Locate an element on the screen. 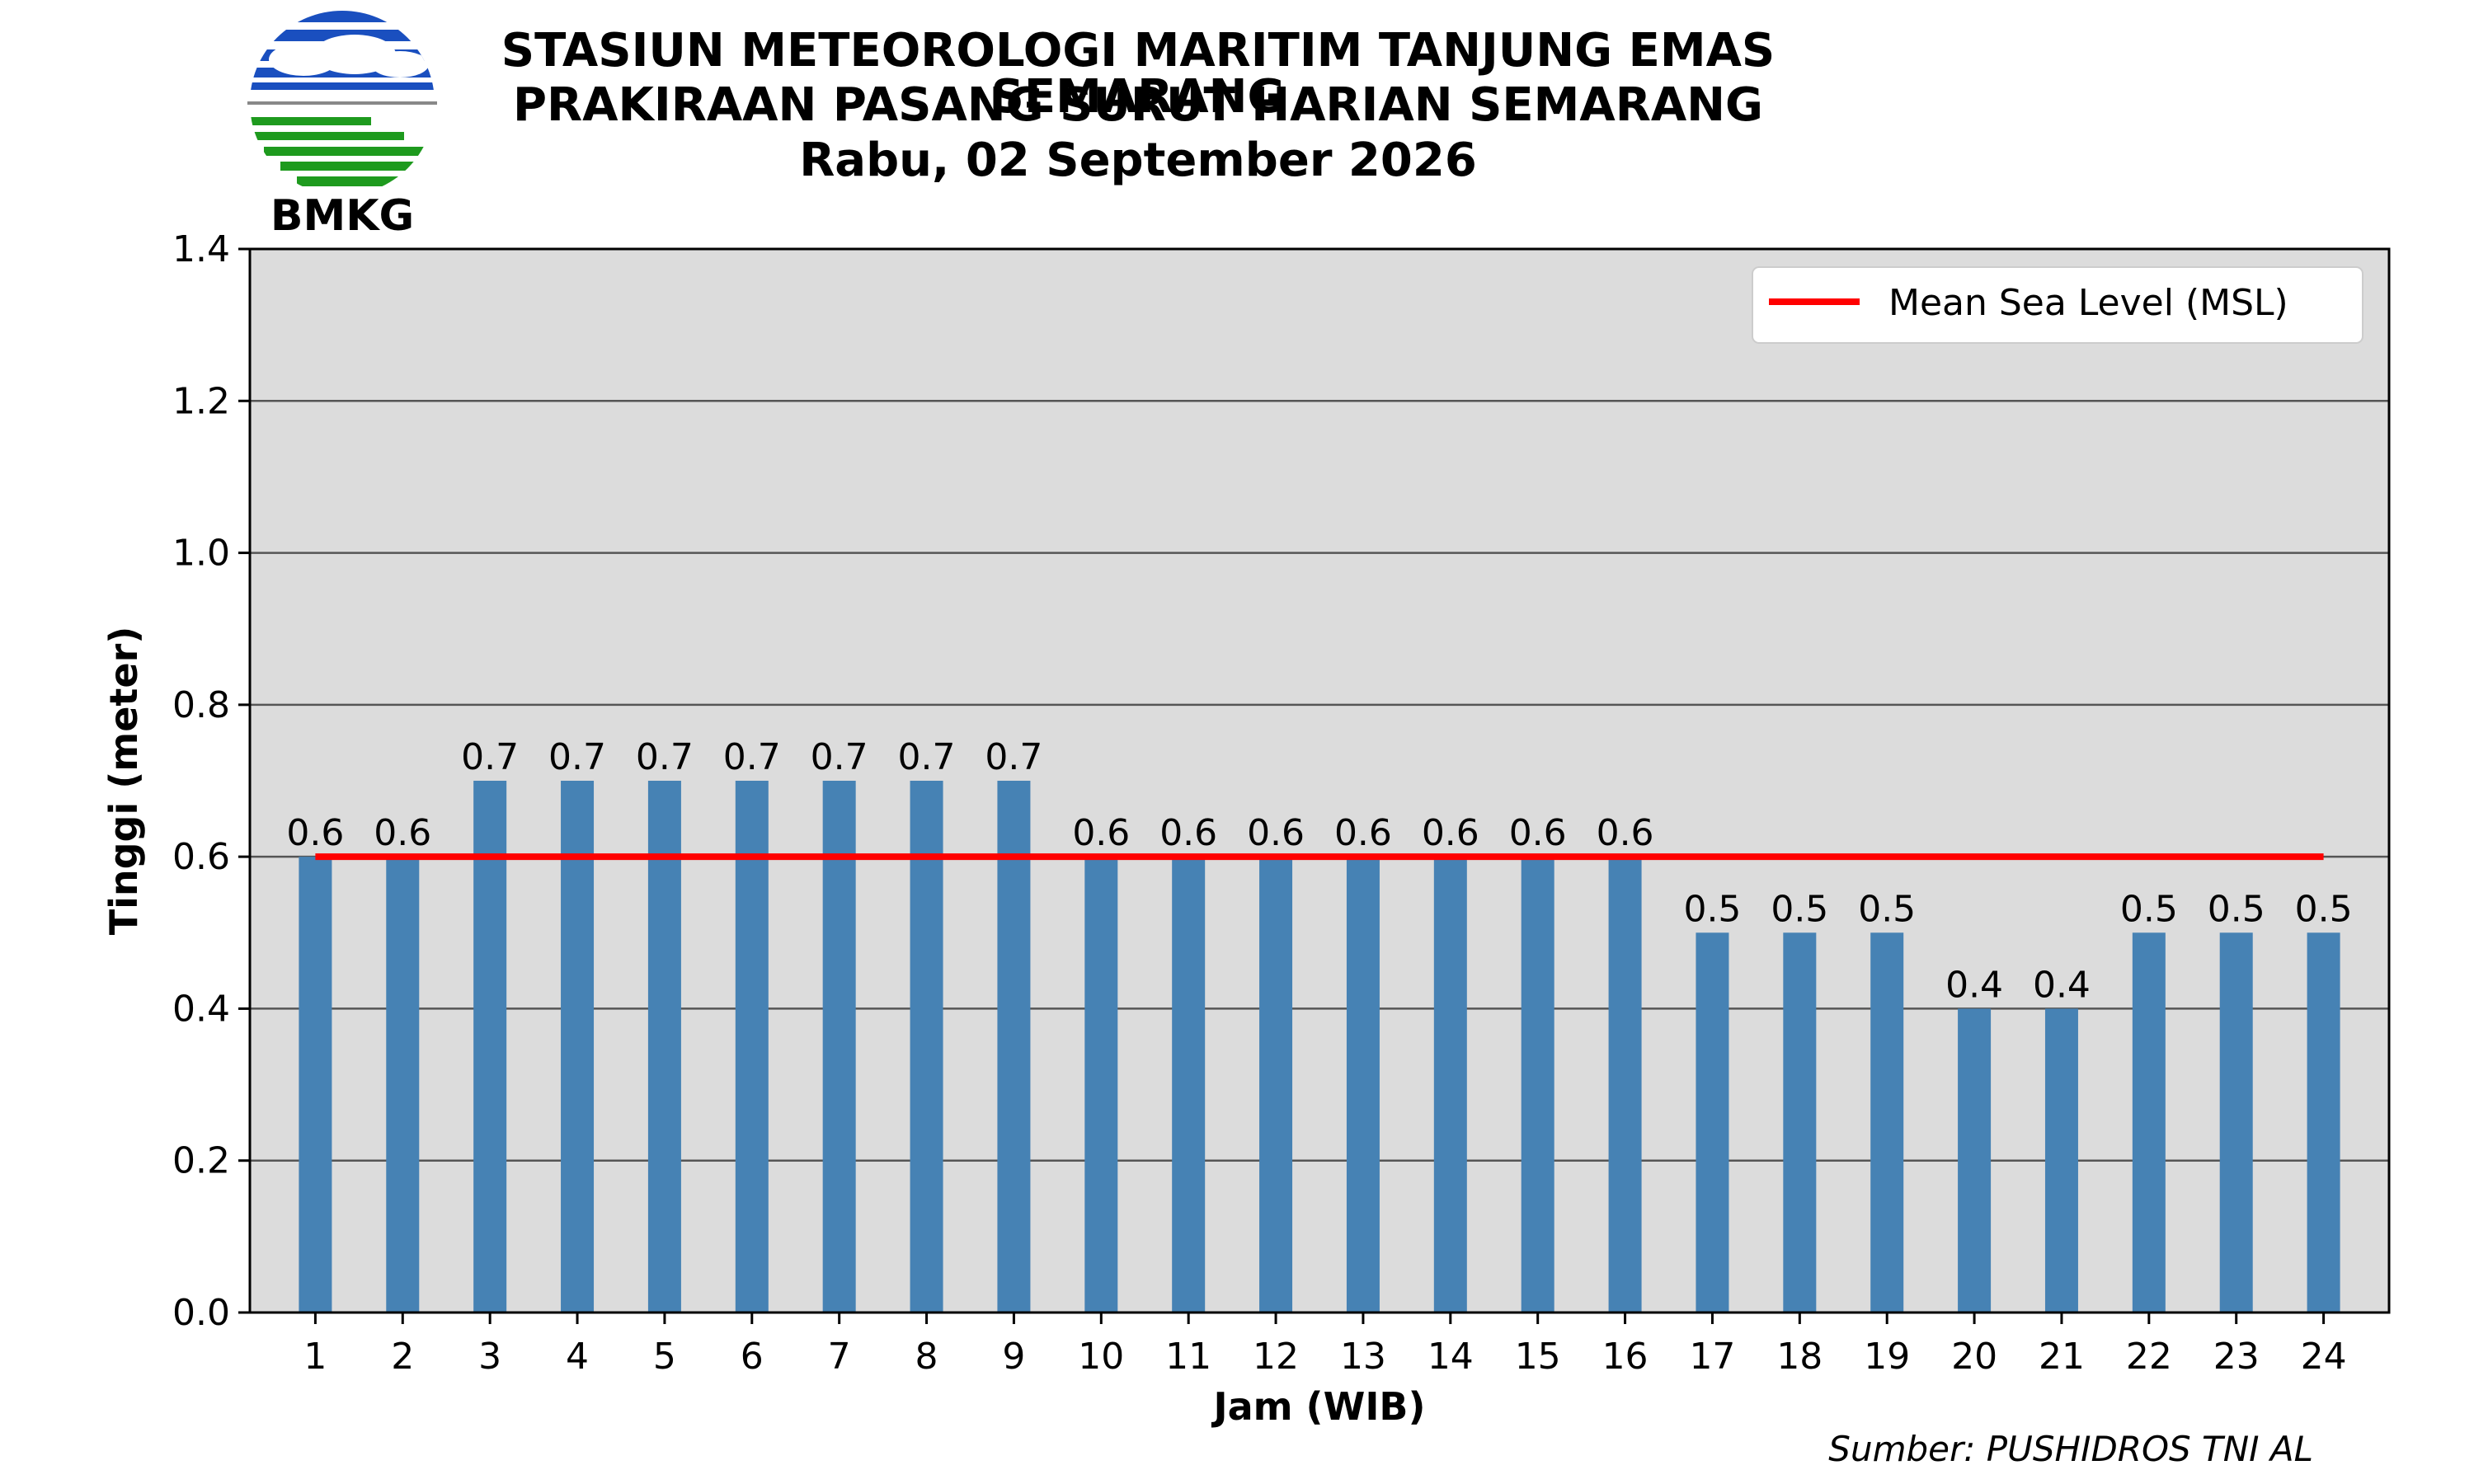 The image size is (2474, 1484). x-tick-label: 11 is located at coordinates (1188, 1357).